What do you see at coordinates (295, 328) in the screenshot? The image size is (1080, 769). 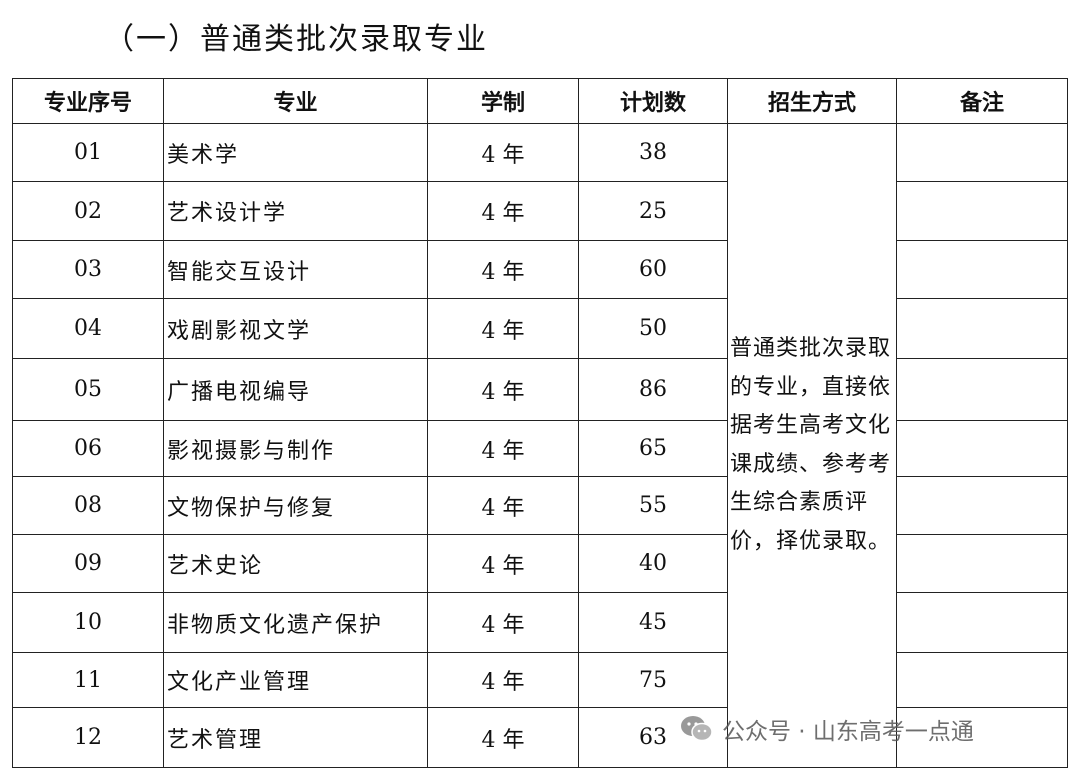 I see `cell-major: 戏剧影视文学` at bounding box center [295, 328].